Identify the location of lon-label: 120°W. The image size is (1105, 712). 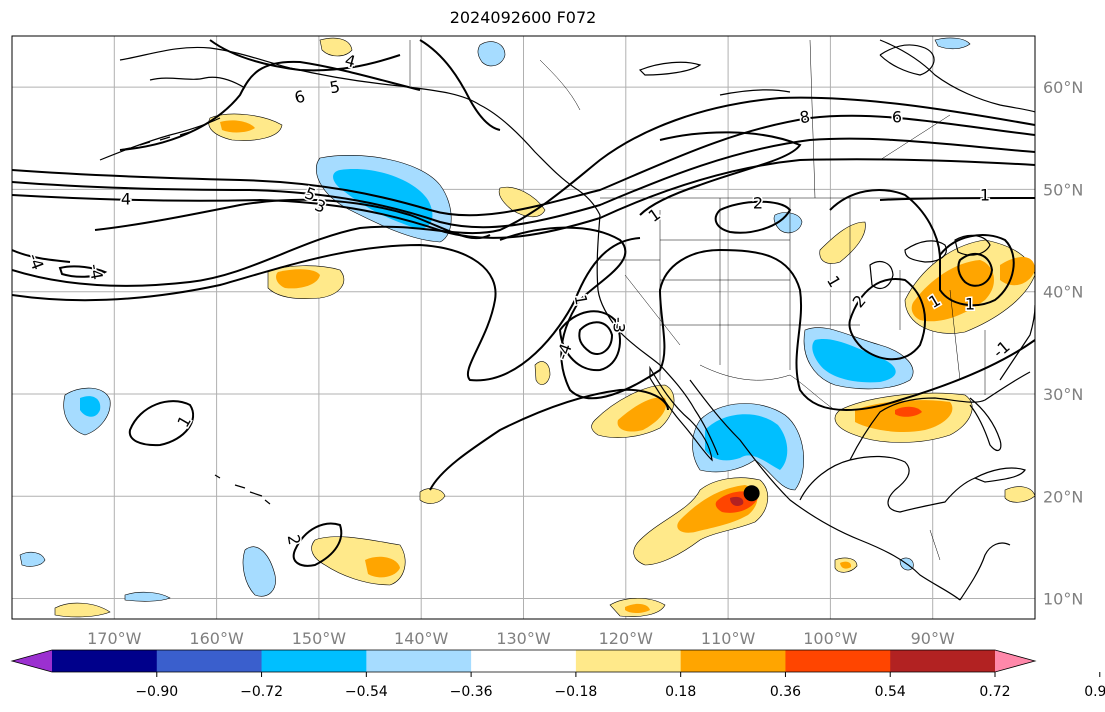
(626, 638).